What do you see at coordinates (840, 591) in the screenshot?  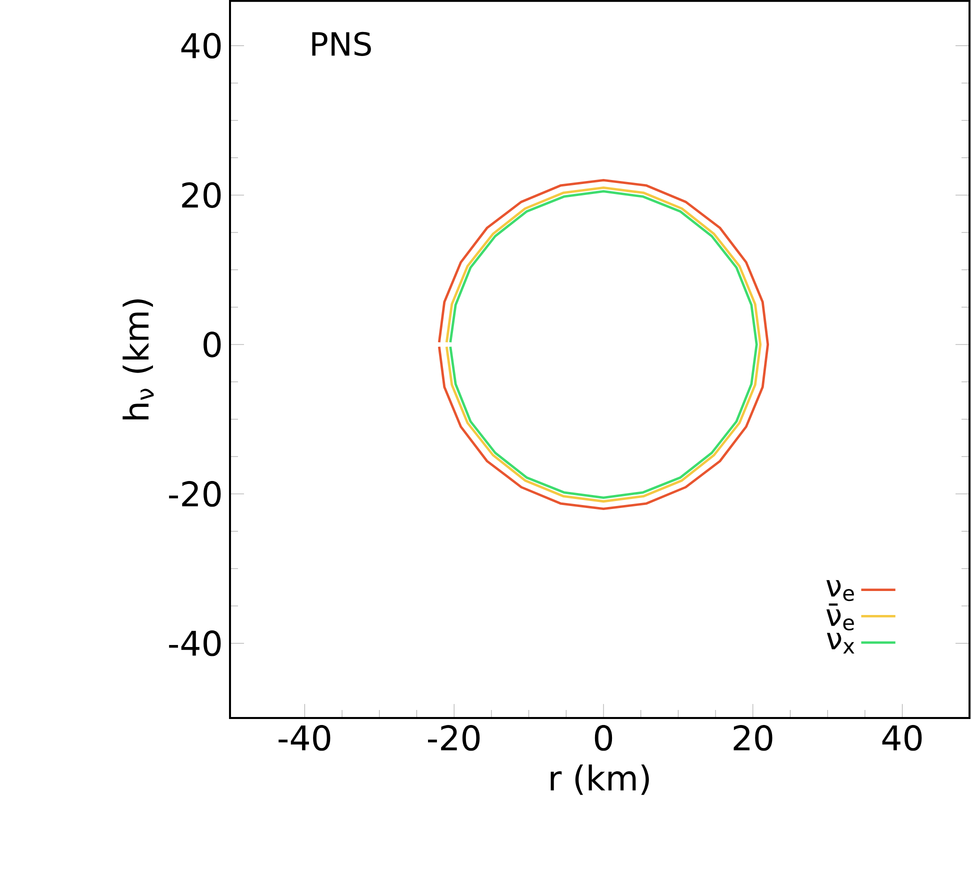 I see `legend-label: ν$_{e}$` at bounding box center [840, 591].